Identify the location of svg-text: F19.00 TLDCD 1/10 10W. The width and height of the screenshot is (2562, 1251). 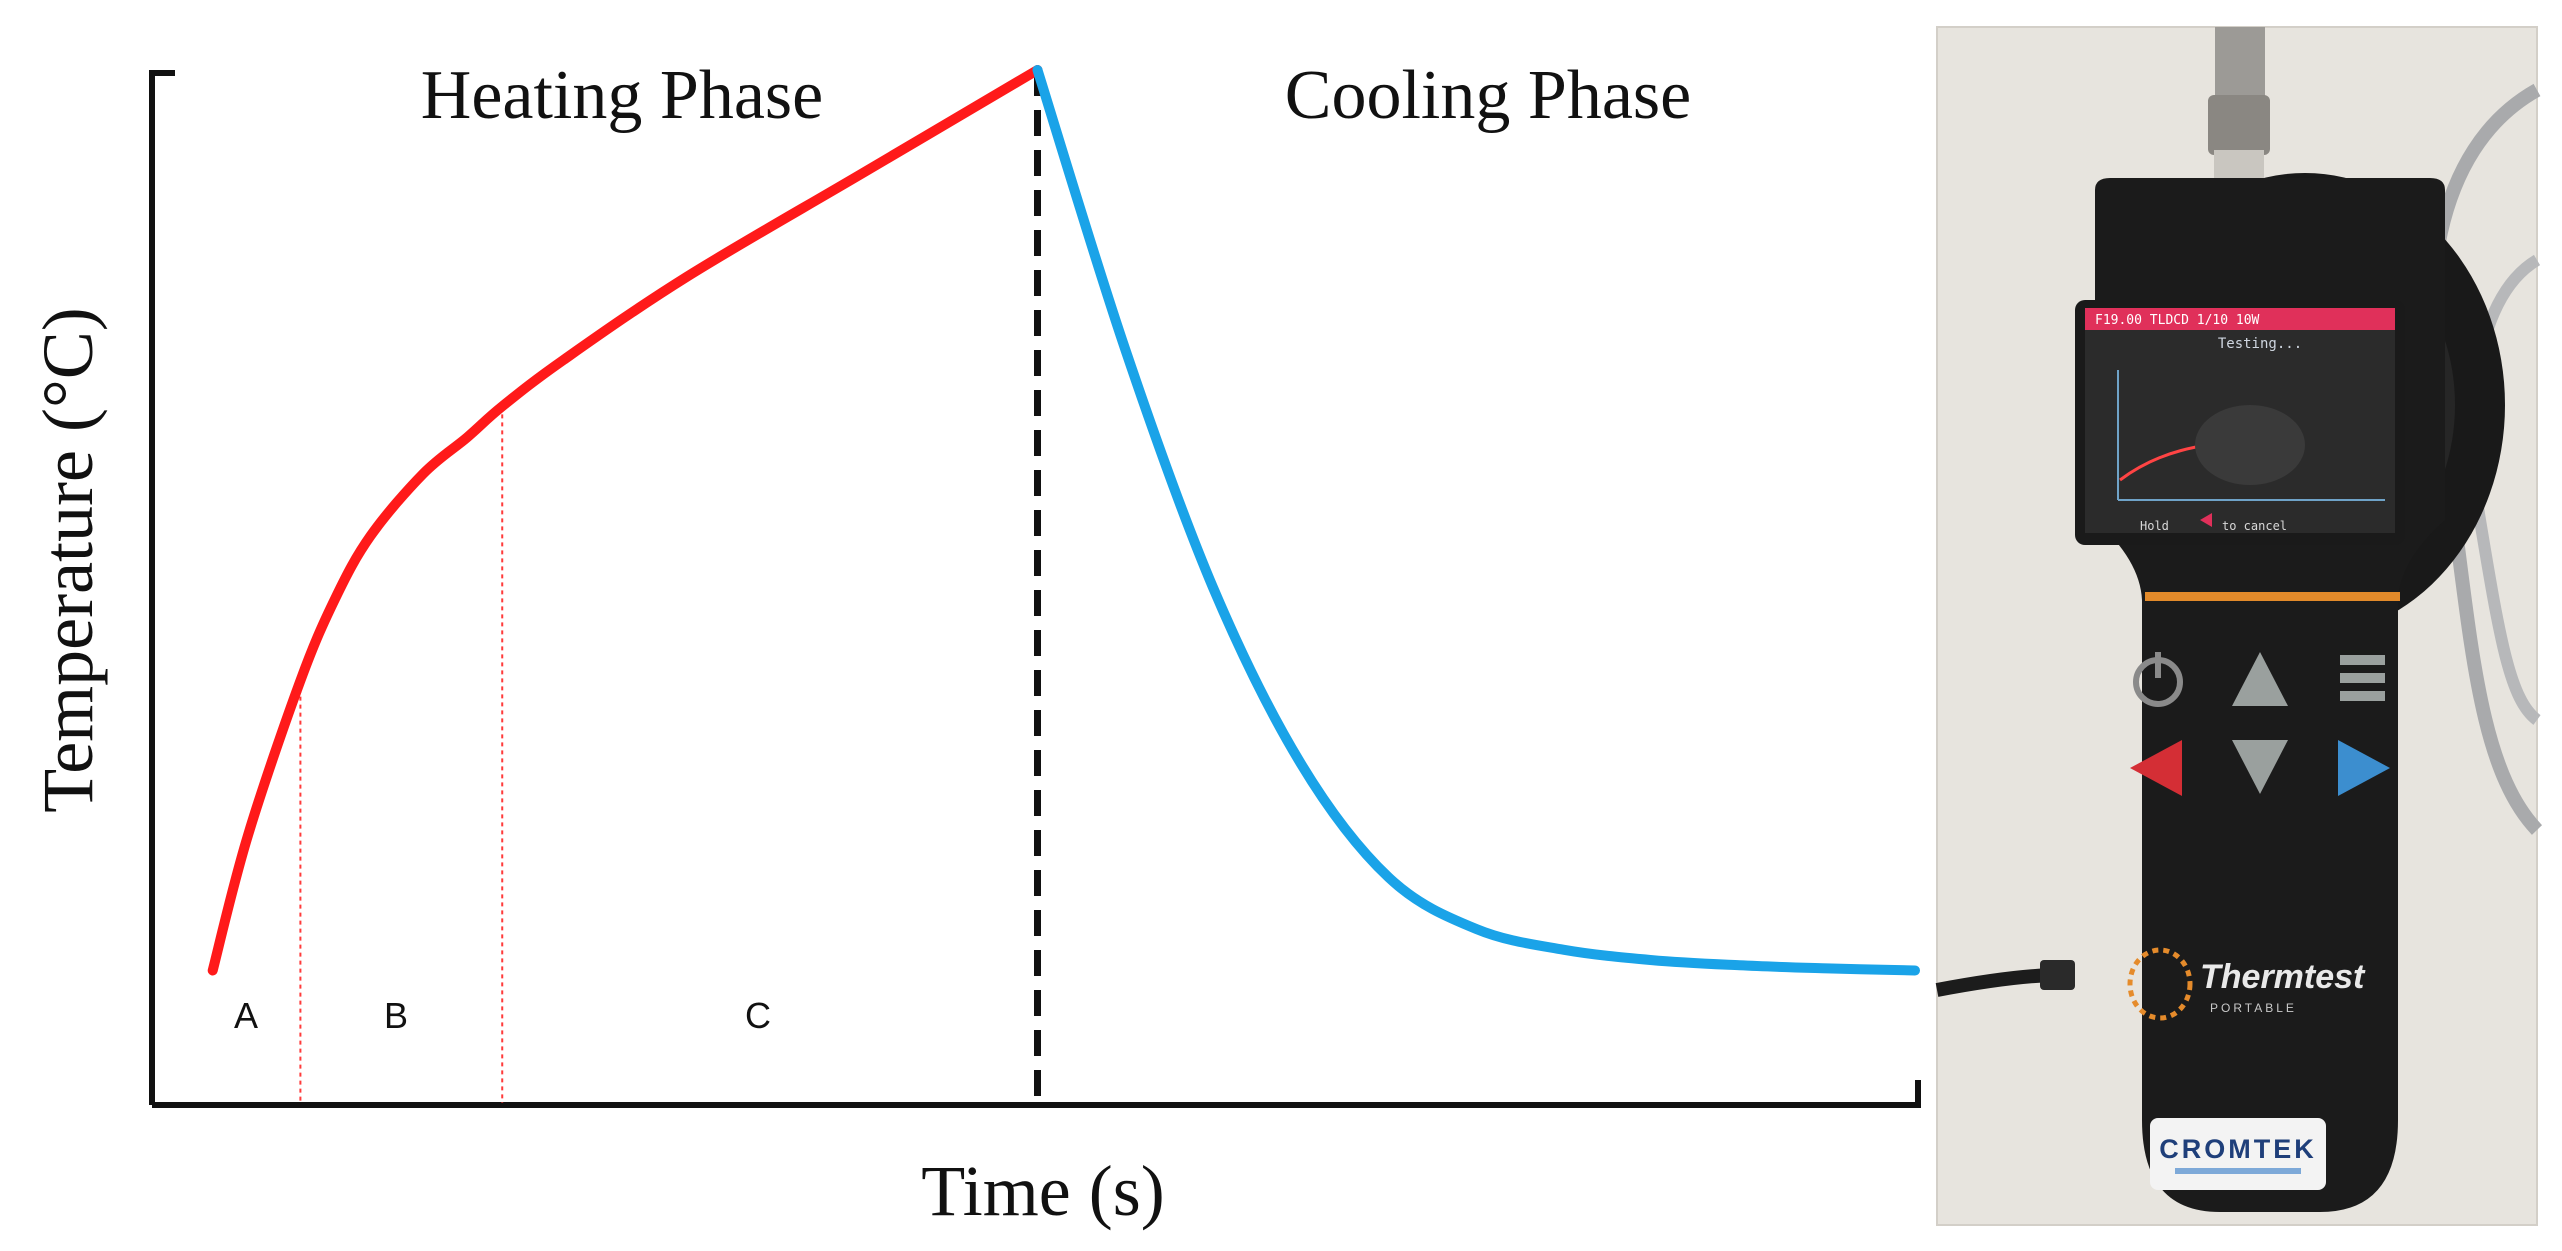
(2177, 320).